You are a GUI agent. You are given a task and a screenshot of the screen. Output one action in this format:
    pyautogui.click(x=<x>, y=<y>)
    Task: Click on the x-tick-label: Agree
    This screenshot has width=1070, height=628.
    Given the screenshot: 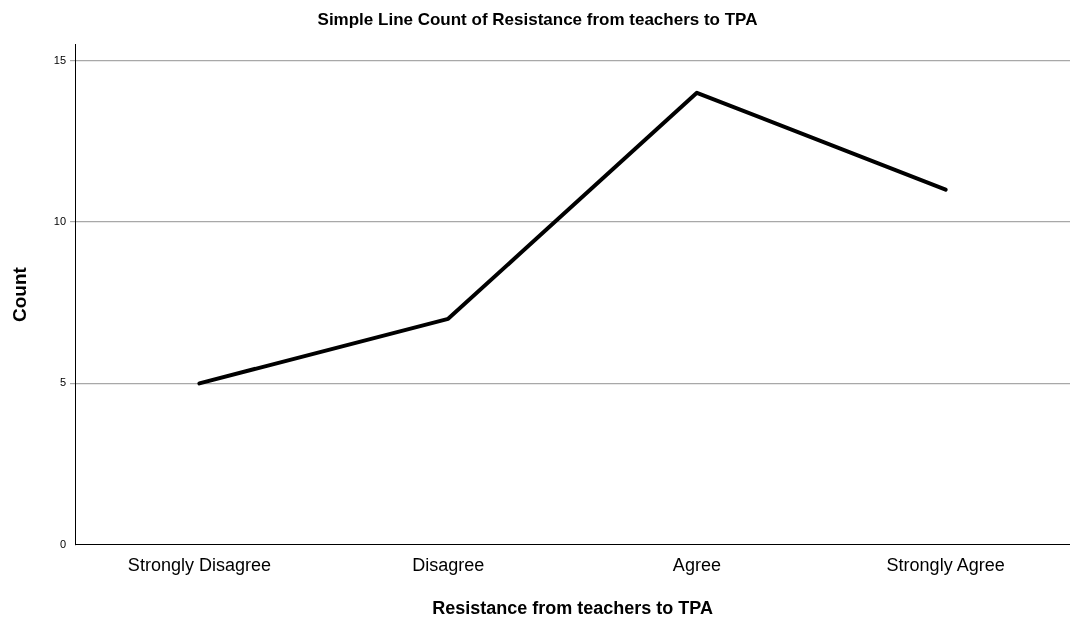 What is the action you would take?
    pyautogui.click(x=696, y=564)
    